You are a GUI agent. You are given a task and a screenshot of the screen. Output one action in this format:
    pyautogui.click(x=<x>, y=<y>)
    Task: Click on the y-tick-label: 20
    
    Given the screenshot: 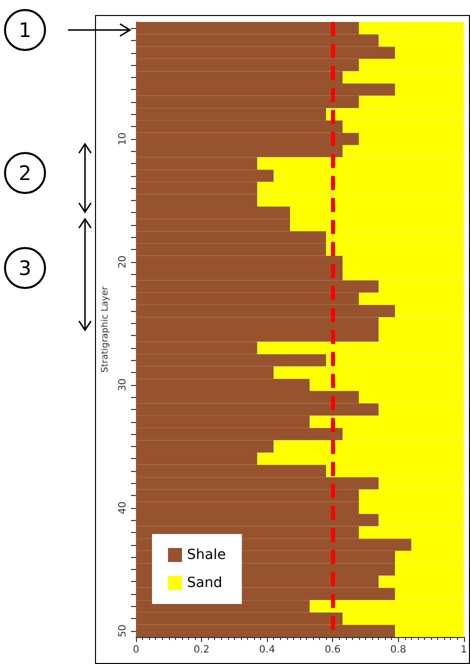 What is the action you would take?
    pyautogui.click(x=123, y=261)
    